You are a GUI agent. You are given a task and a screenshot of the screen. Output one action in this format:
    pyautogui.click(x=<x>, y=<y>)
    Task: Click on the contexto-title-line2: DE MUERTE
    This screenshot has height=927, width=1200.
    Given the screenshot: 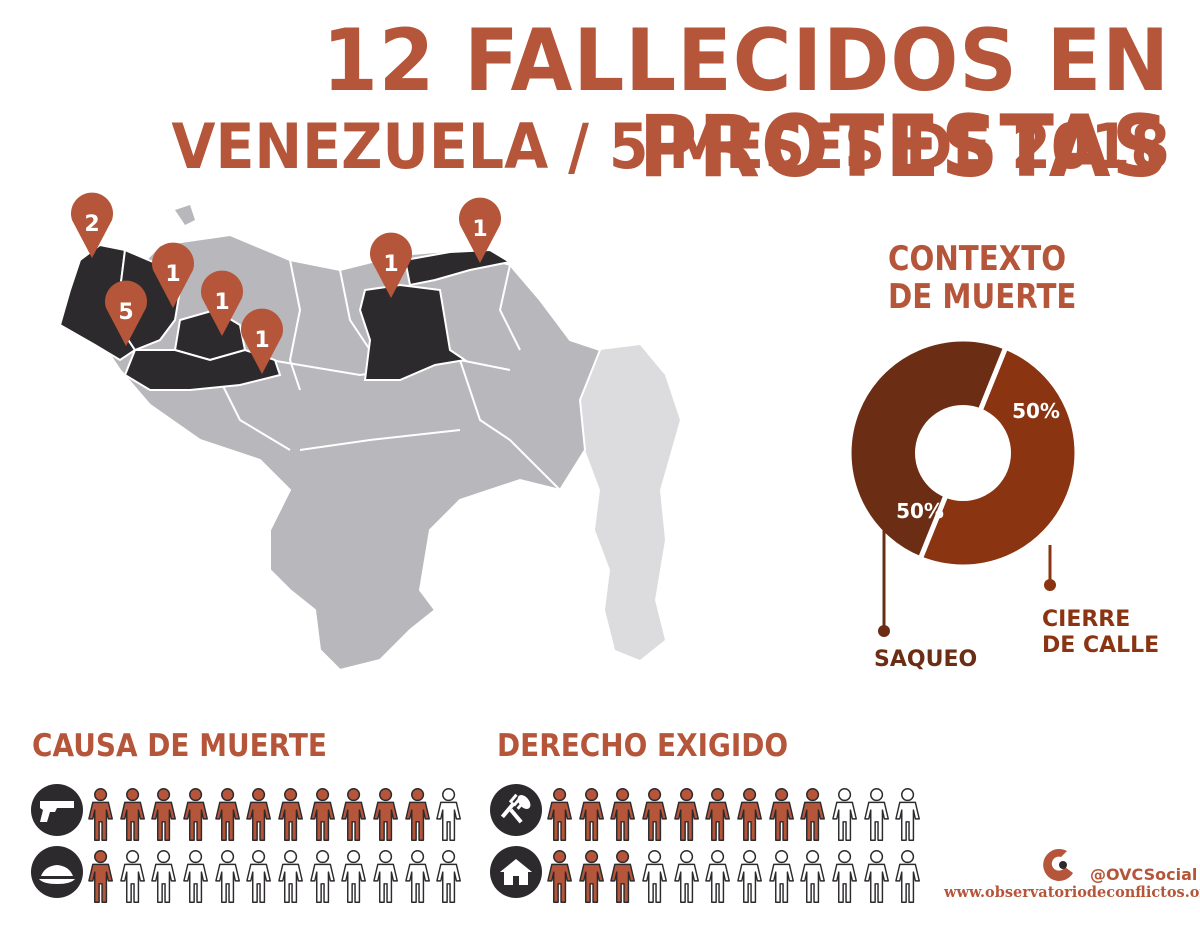 What is the action you would take?
    pyautogui.click(x=982, y=297)
    